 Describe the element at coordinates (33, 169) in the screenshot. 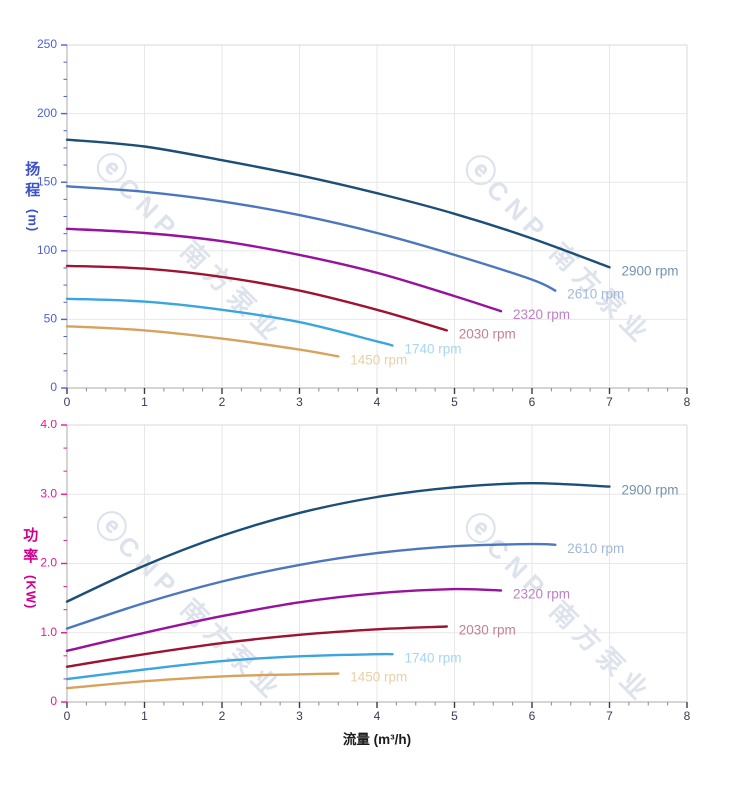

I see `head-axis-title-char: 扬` at that location.